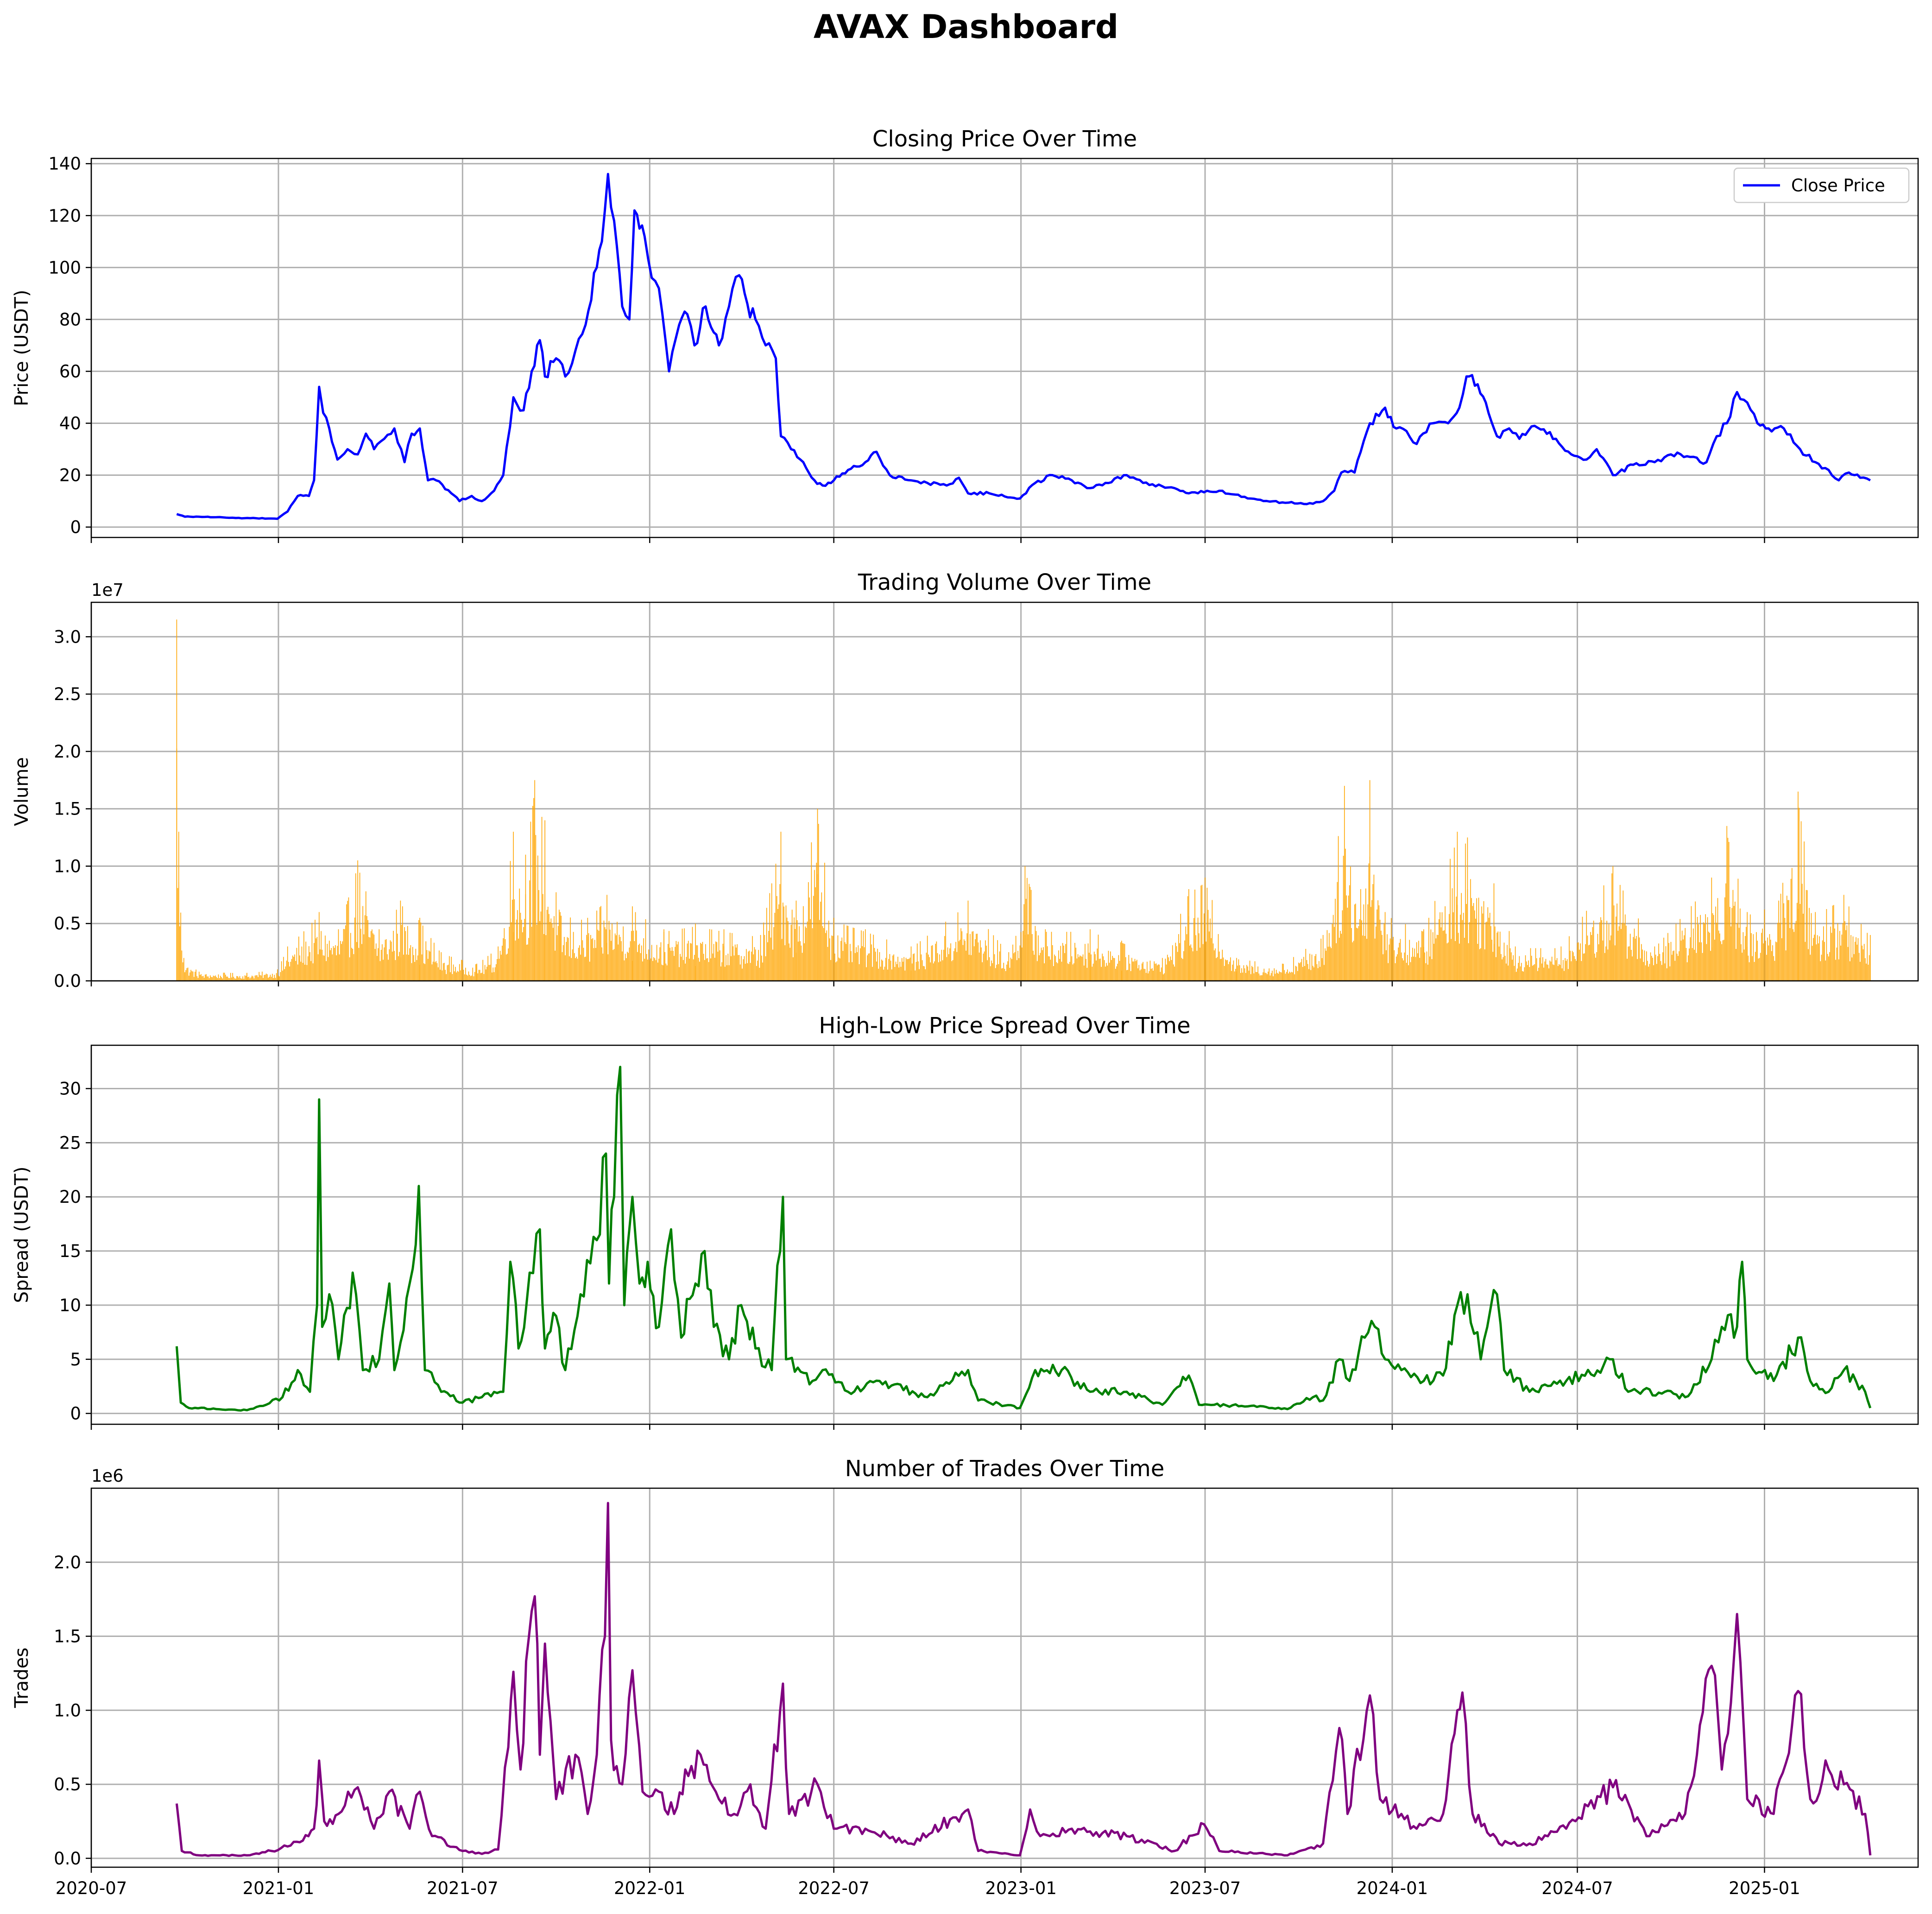 Image resolution: width=1932 pixels, height=1914 pixels. Describe the element at coordinates (108, 590) in the screenshot. I see `y-offset-label: 1e7` at that location.